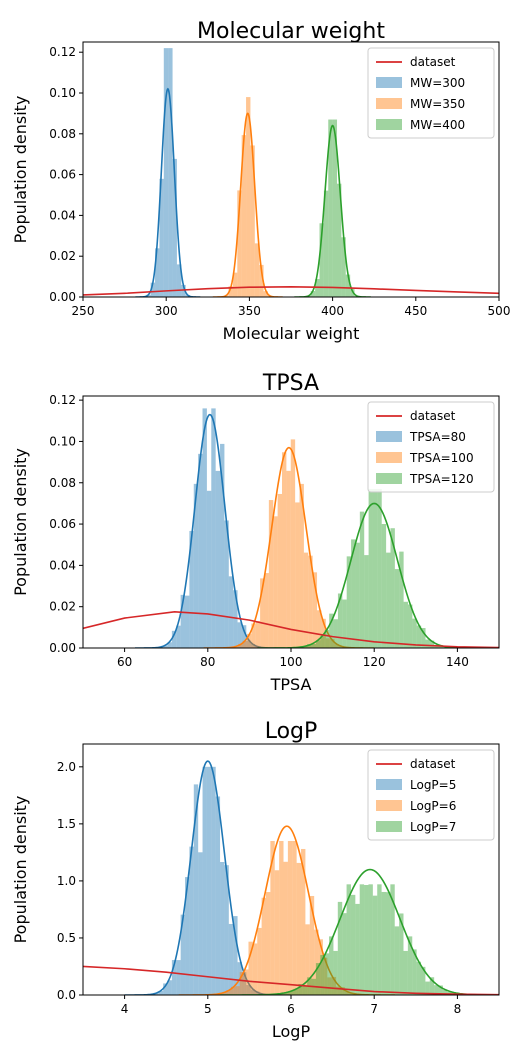  I want to click on y-tick-label: 0.04, so click(62, 215).